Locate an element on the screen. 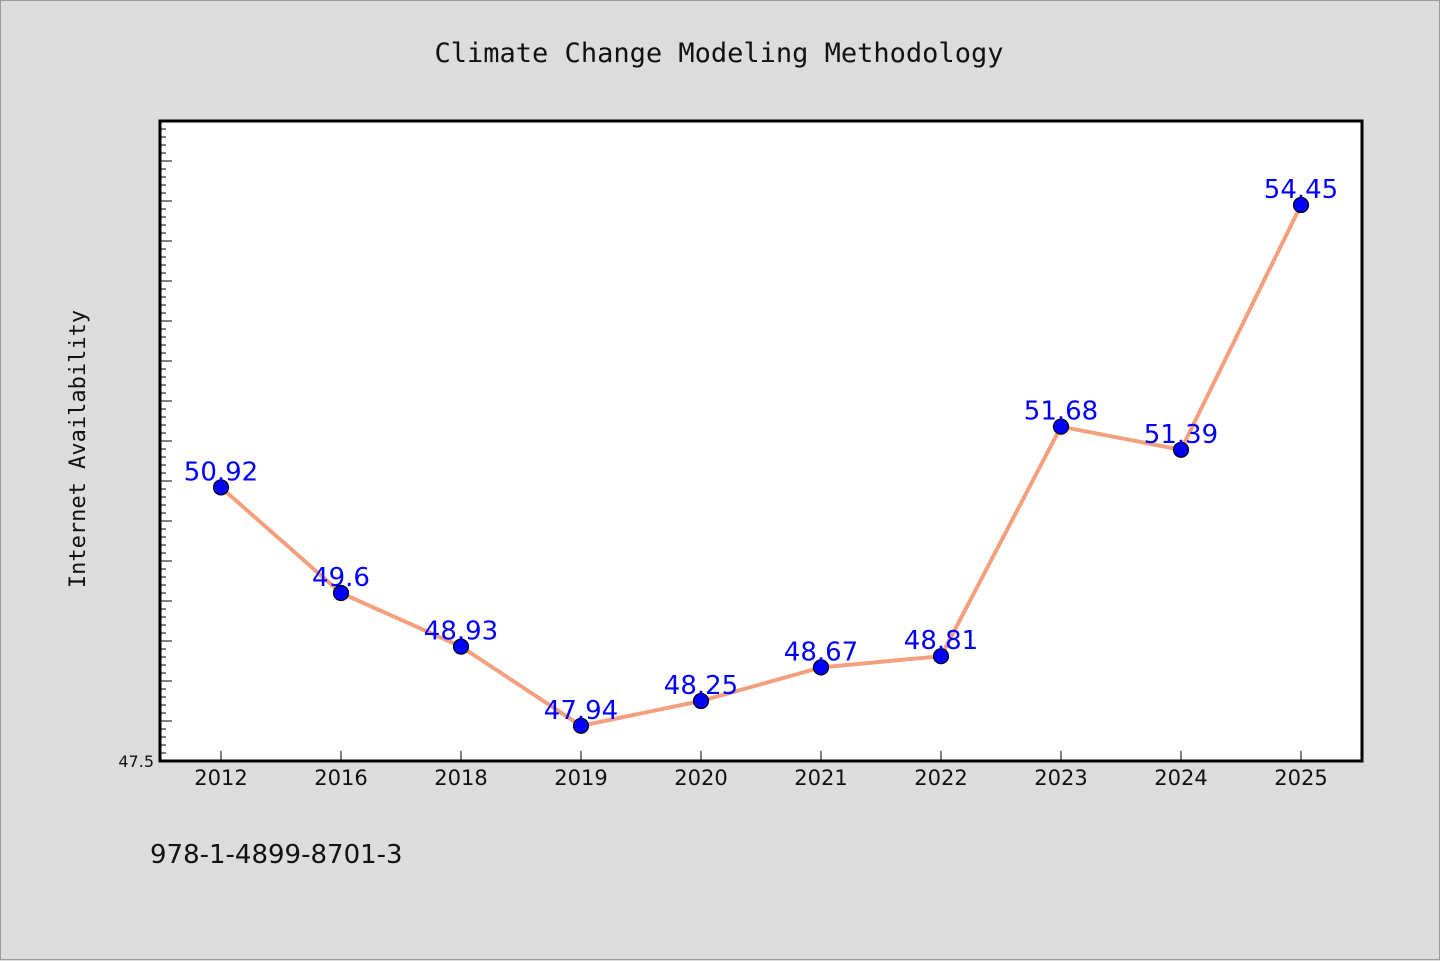 The image size is (1440, 961). x-axis-ticks: 2012 2016 2018 2019 2020 2021 2022 2023 2024 2025 is located at coordinates (761, 770).